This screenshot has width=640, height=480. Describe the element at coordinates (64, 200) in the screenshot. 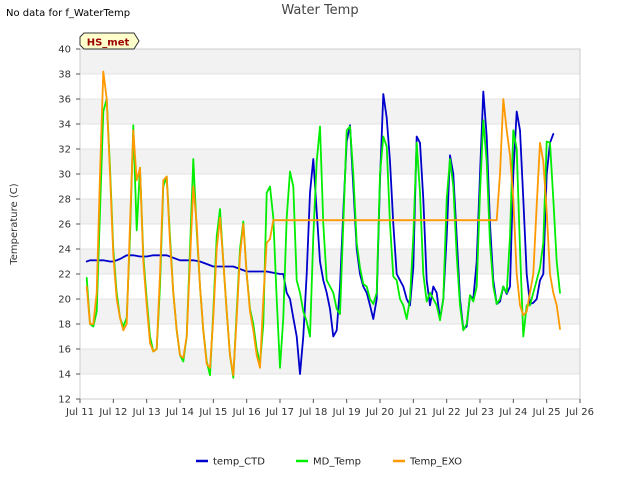

I see `y-tick-label: 28` at that location.